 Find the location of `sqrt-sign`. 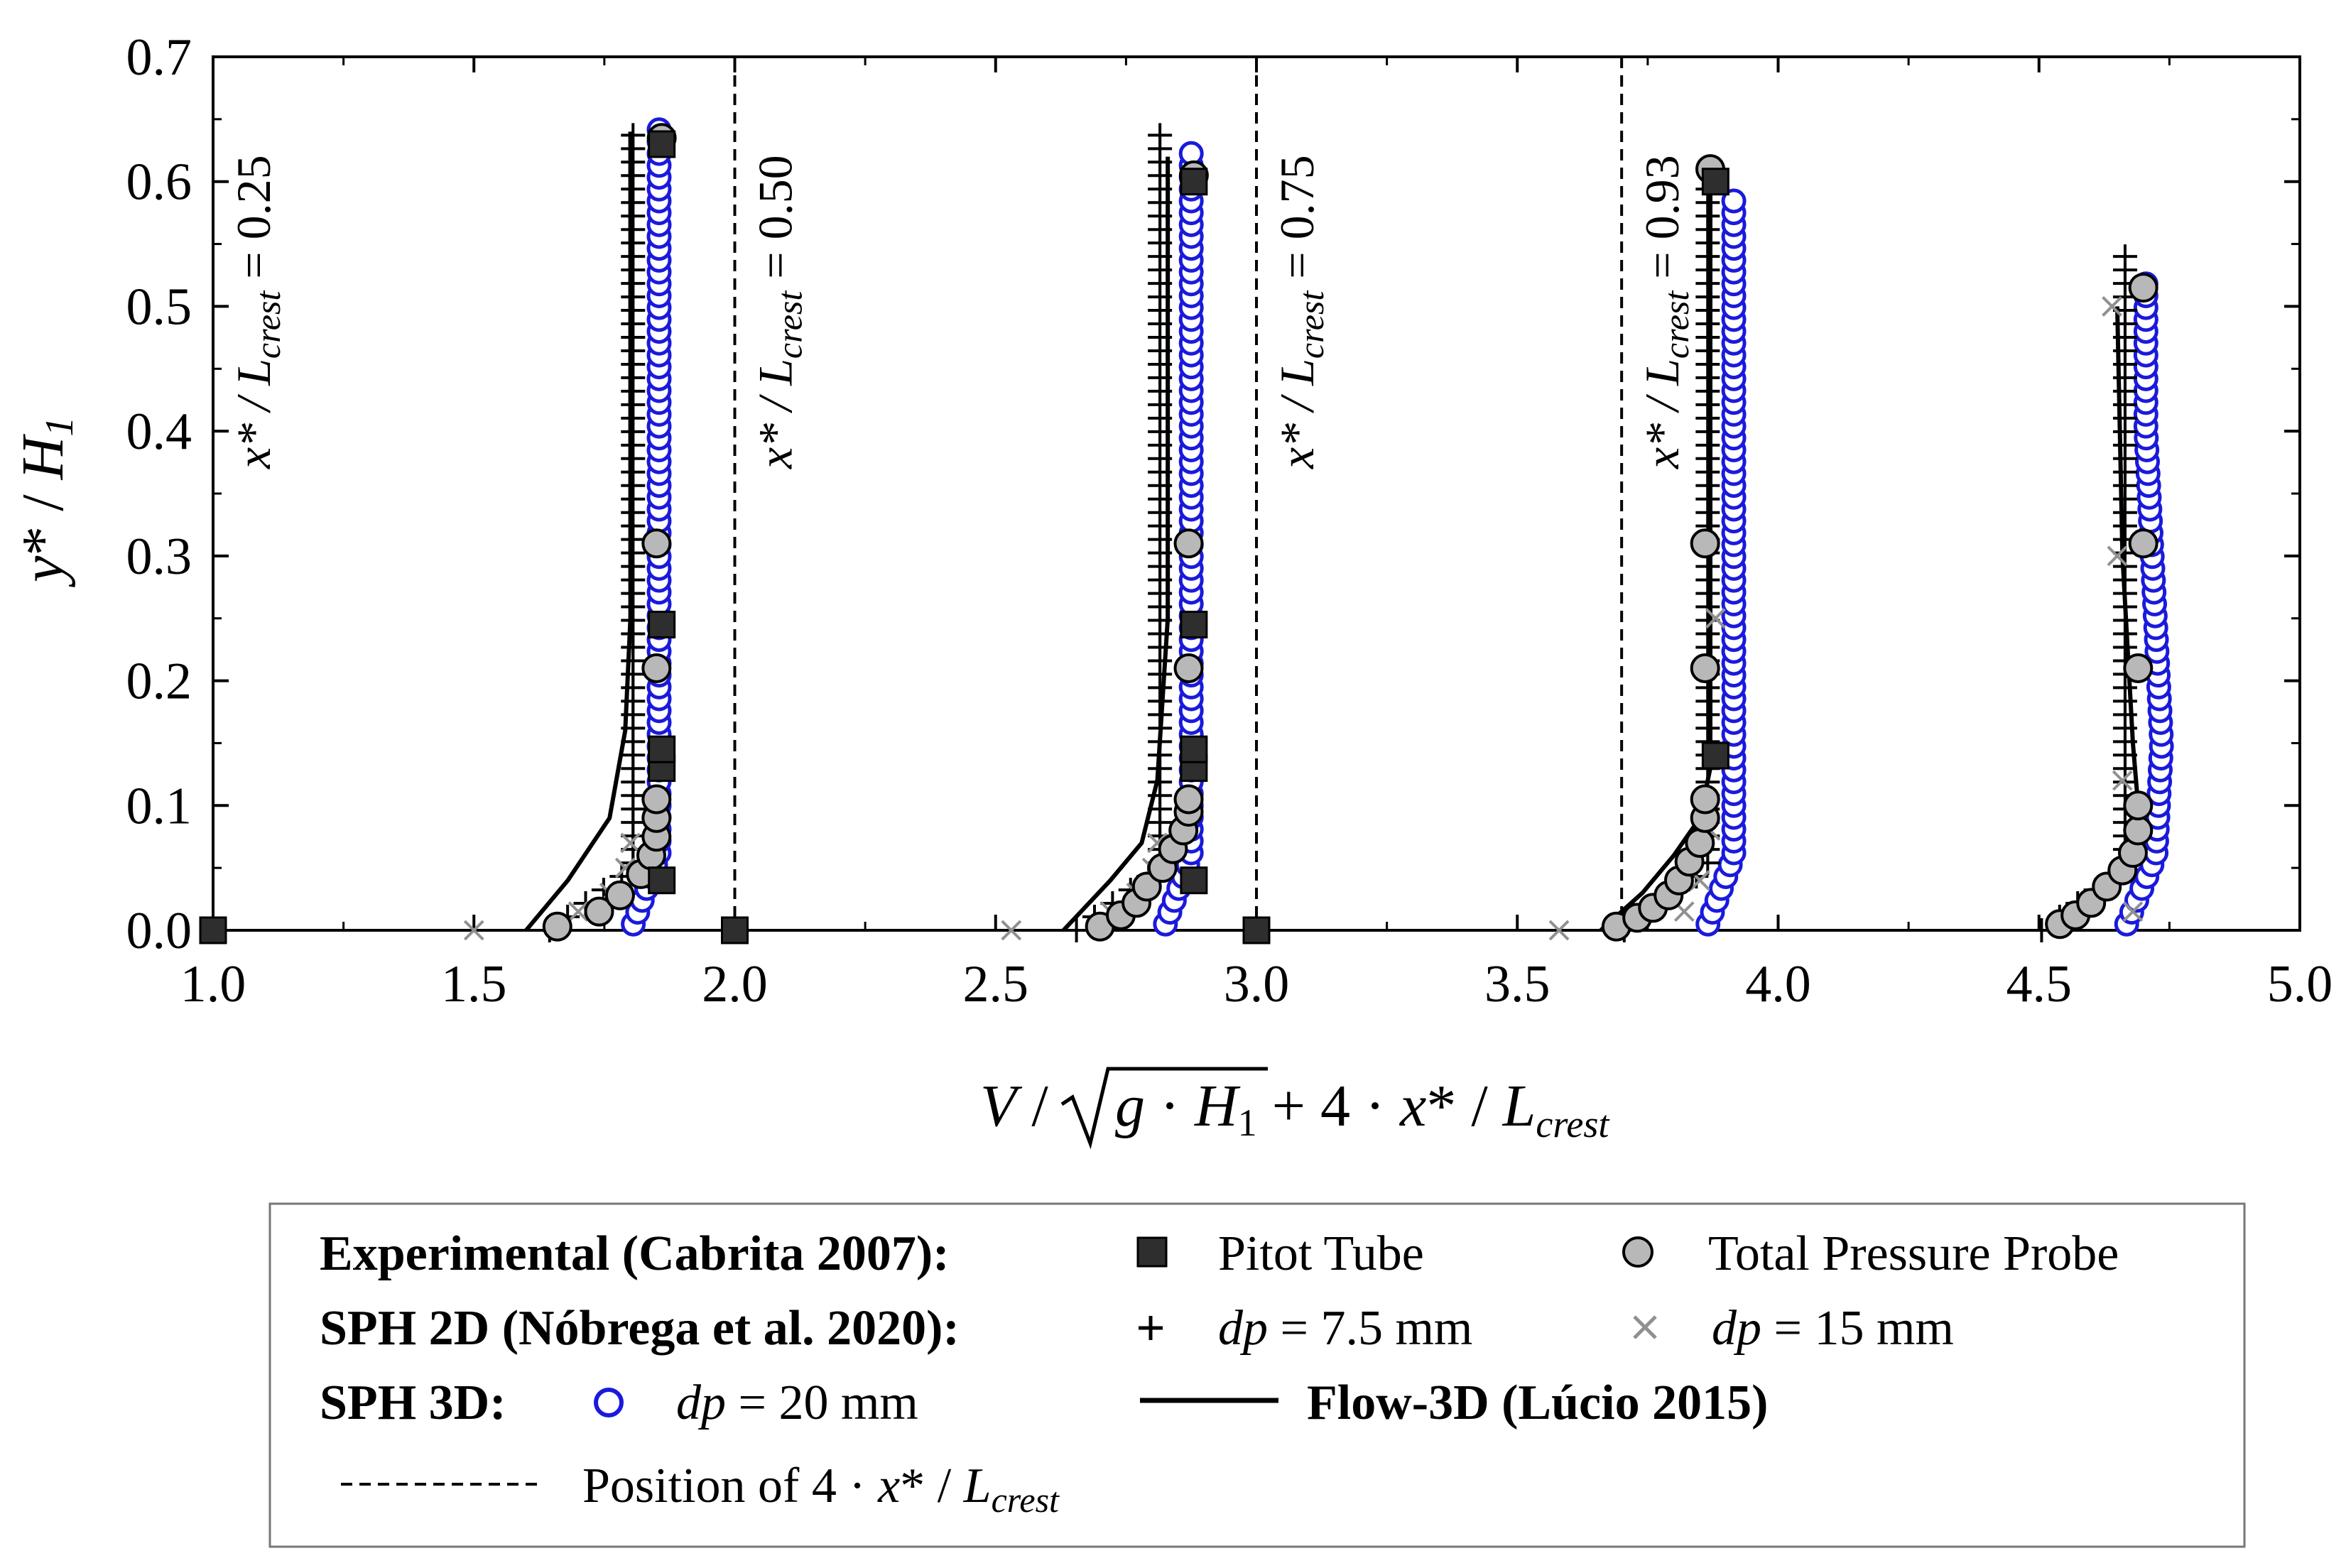

sqrt-sign is located at coordinates (1164, 1108).